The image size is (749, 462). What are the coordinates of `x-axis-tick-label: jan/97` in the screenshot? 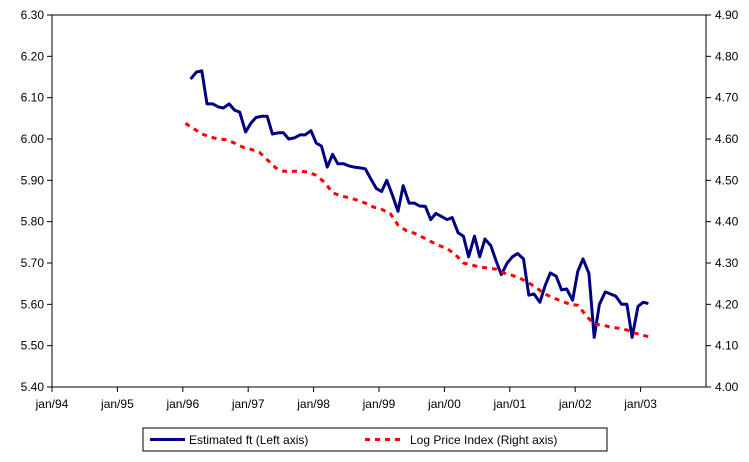 It's located at (248, 404).